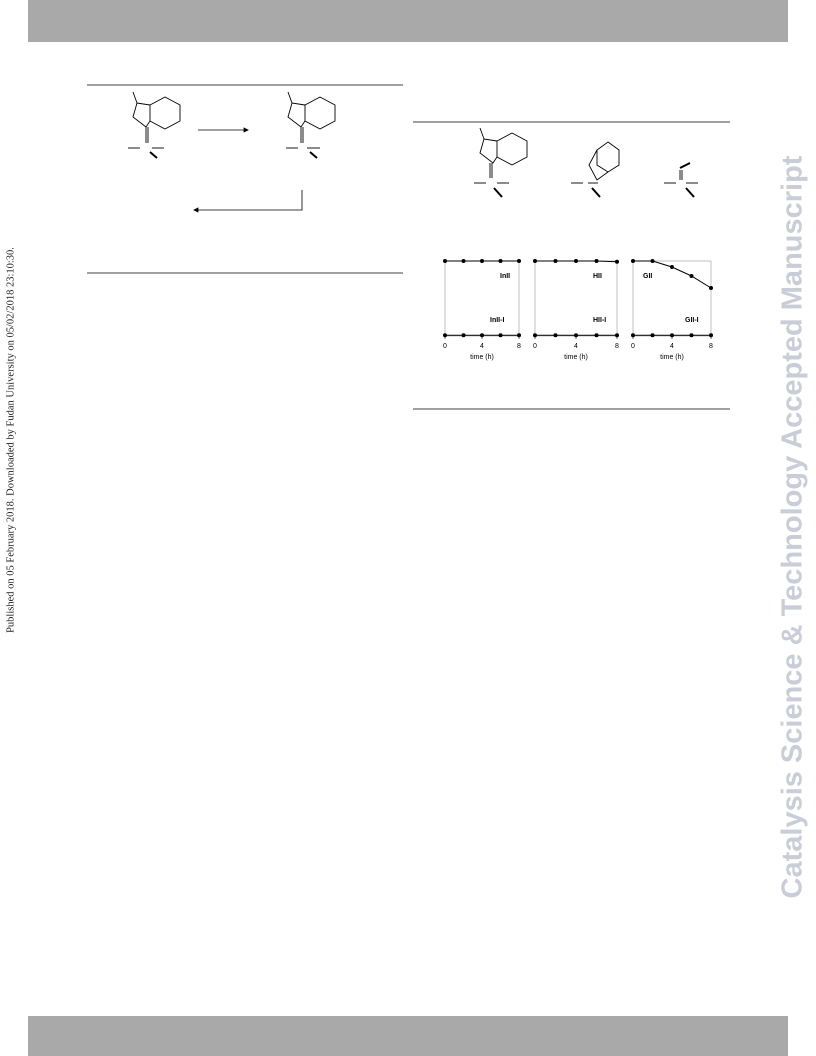 The image size is (816, 1056). Describe the element at coordinates (576, 298) in the screenshot. I see `plot-frame` at that location.